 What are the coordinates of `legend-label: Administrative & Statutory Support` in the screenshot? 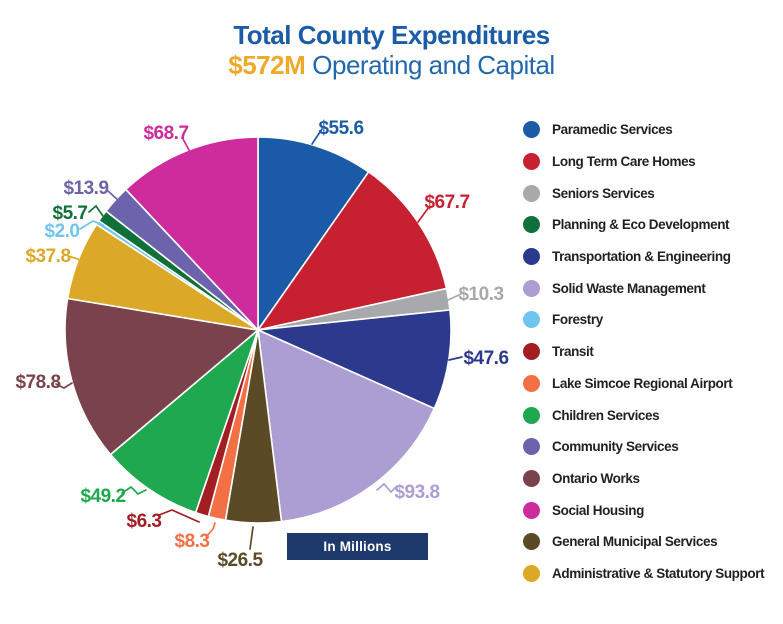 It's located at (658, 573).